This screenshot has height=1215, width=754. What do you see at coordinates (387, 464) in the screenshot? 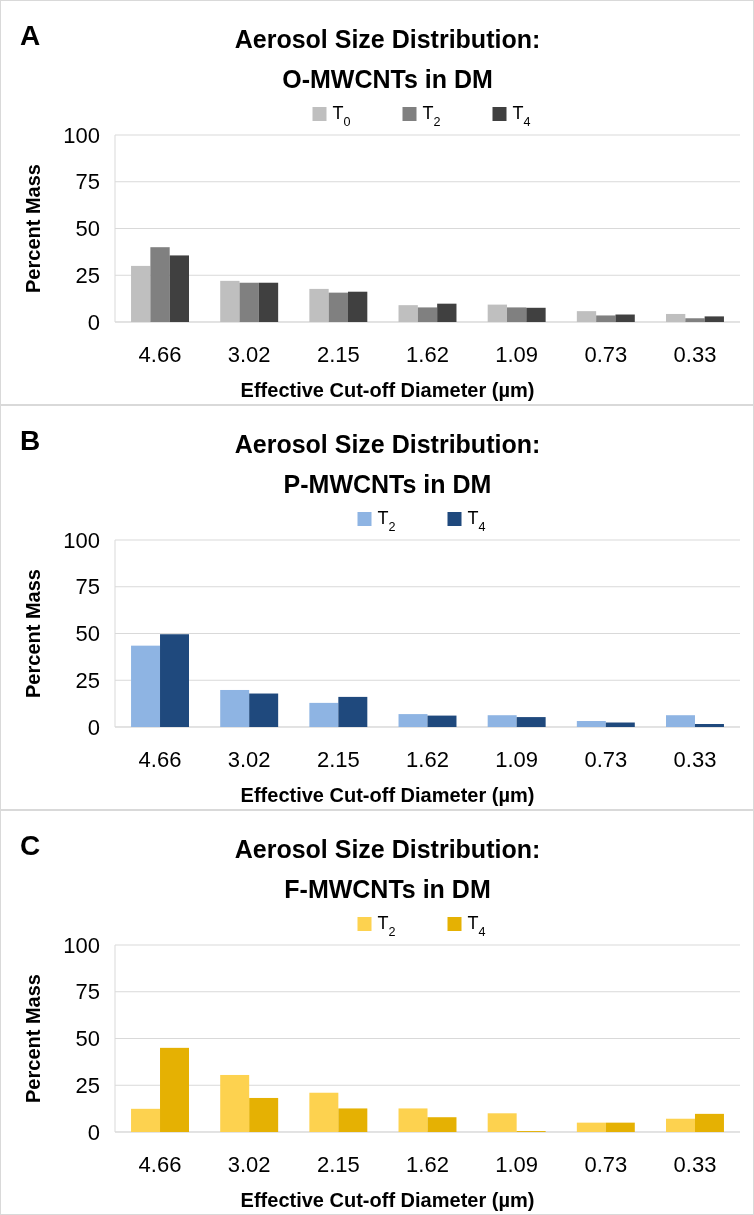
I see `chart-title: Aerosol Size Distribution: P-MWCNTs in DM` at bounding box center [387, 464].